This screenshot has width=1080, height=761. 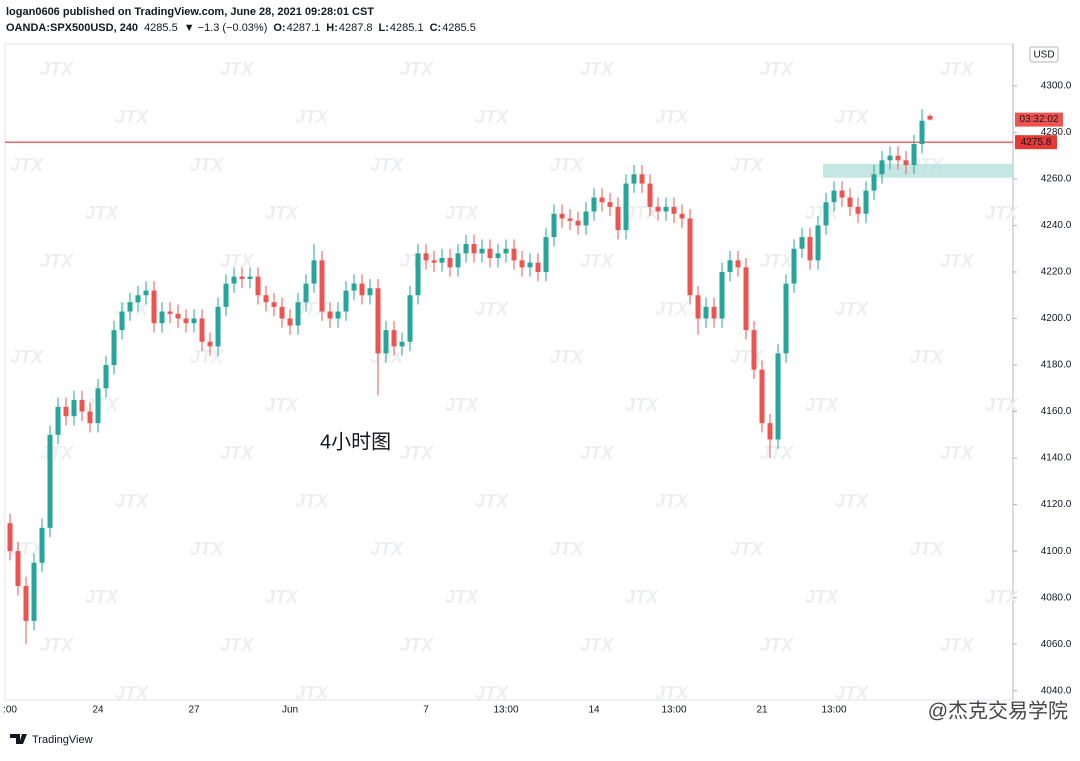 I want to click on currency-box, so click(x=1044, y=54).